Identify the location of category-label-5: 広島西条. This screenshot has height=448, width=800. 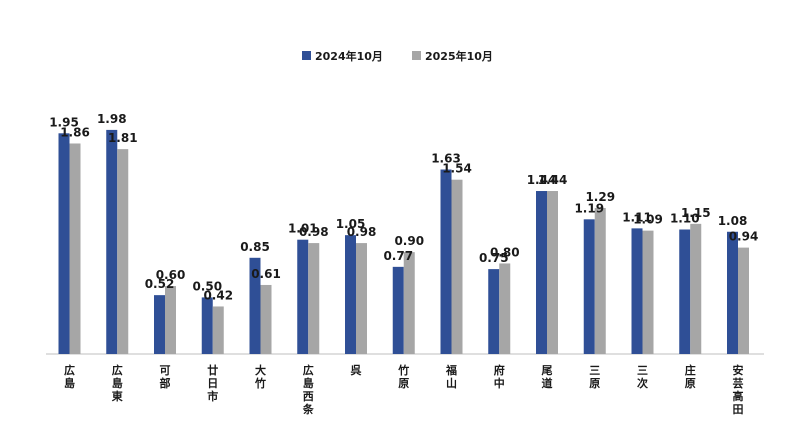
(308, 389).